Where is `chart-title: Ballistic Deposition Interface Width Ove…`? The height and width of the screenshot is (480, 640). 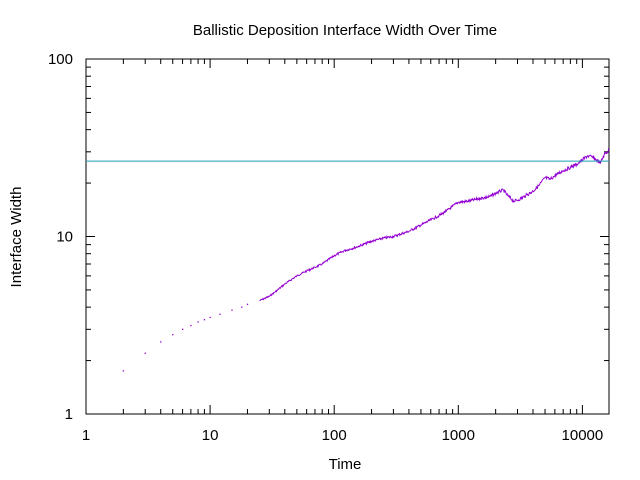 chart-title: Ballistic Deposition Interface Width Ove… is located at coordinates (345, 30).